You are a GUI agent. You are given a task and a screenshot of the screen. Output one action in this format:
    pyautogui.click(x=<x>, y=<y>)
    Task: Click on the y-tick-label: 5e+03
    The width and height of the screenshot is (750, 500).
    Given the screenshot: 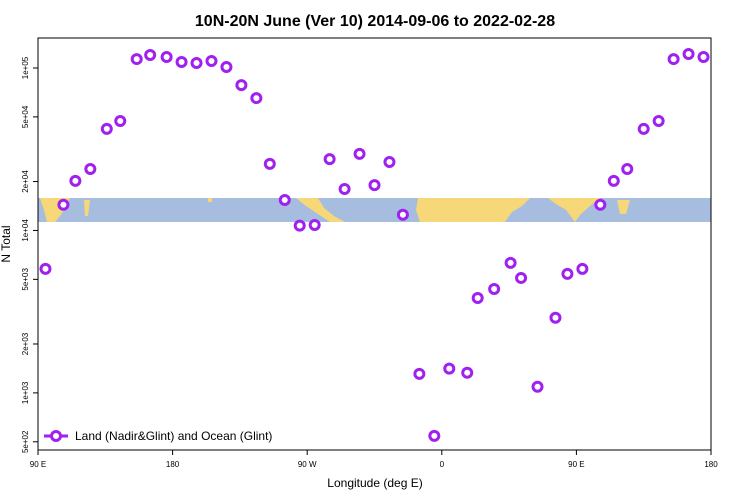 What is the action you would take?
    pyautogui.click(x=25, y=279)
    